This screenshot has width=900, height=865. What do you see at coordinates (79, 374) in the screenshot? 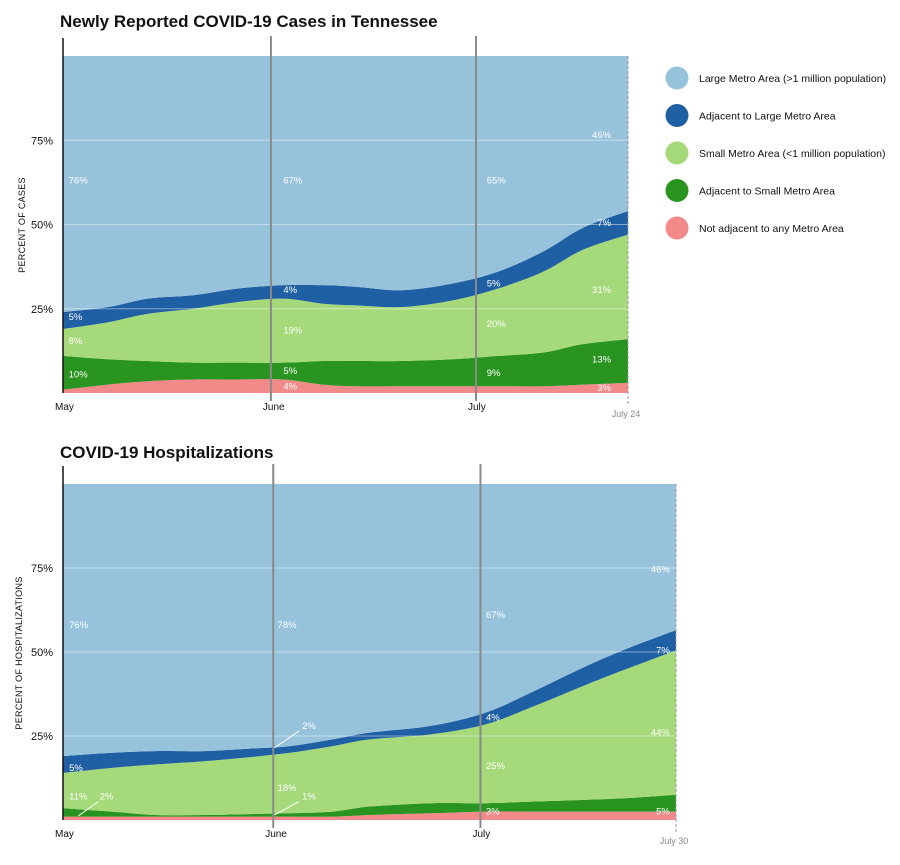
I see `data-label: 10%` at bounding box center [79, 374].